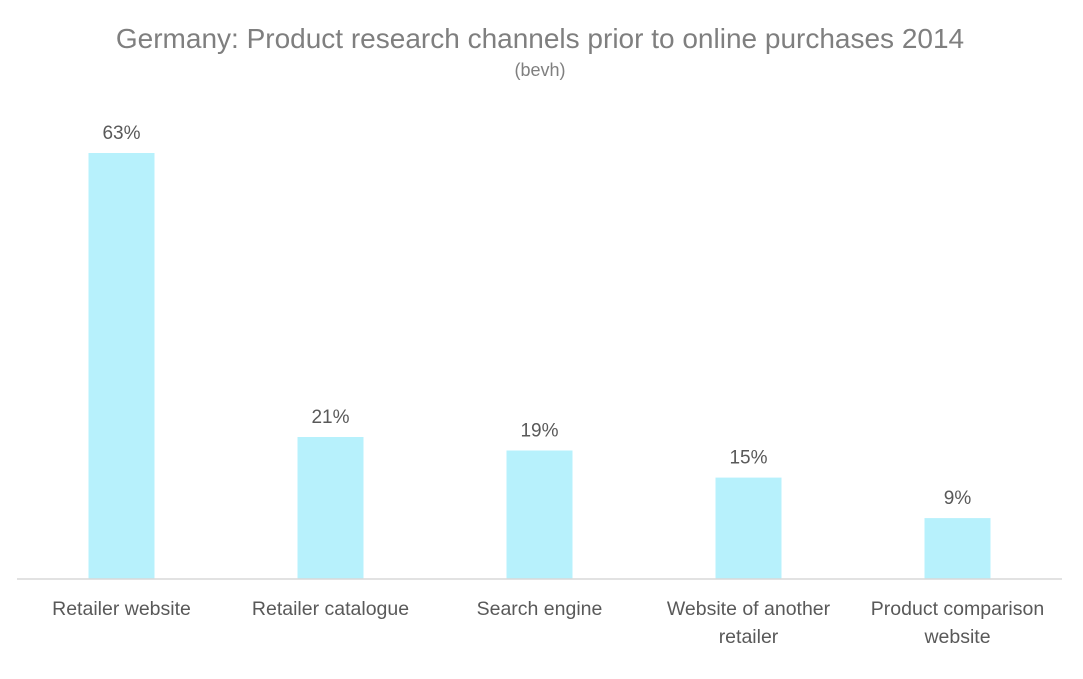 The height and width of the screenshot is (679, 1083). Describe the element at coordinates (330, 609) in the screenshot. I see `category-label-2: Retailer catalogue` at that location.